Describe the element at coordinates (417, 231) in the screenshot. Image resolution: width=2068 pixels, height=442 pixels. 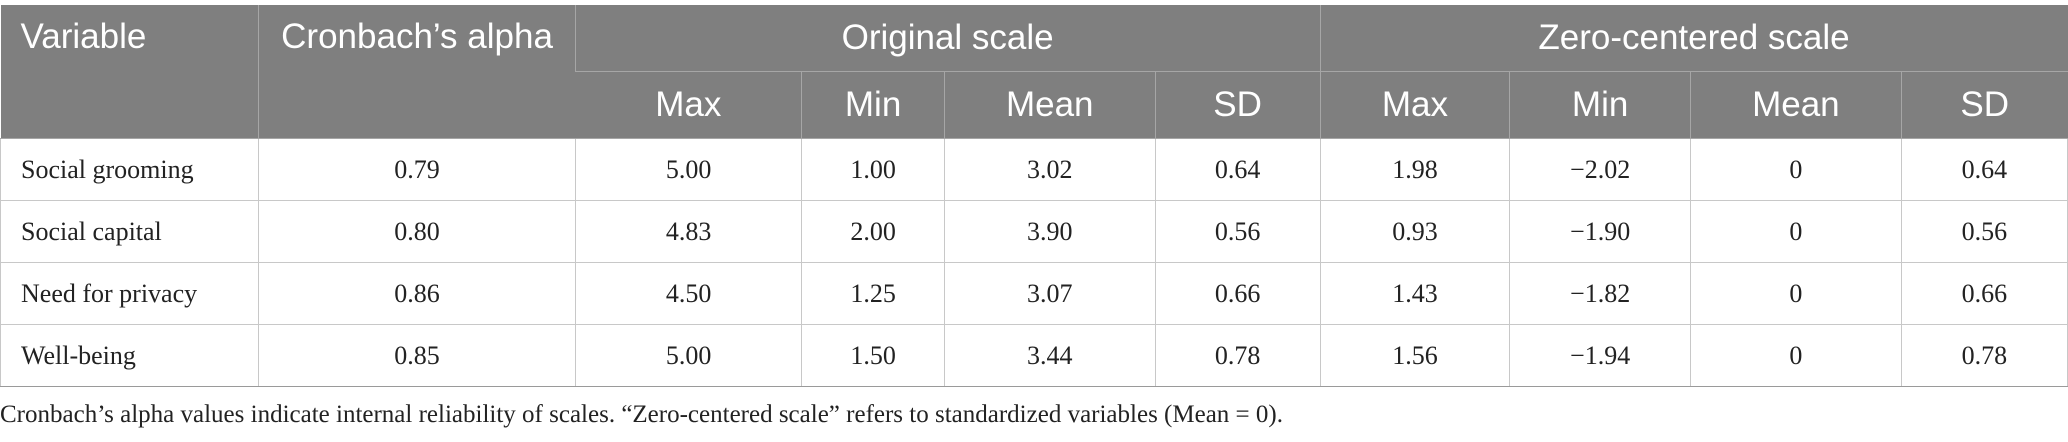
I see `cell-alpha: 0.80` at that location.